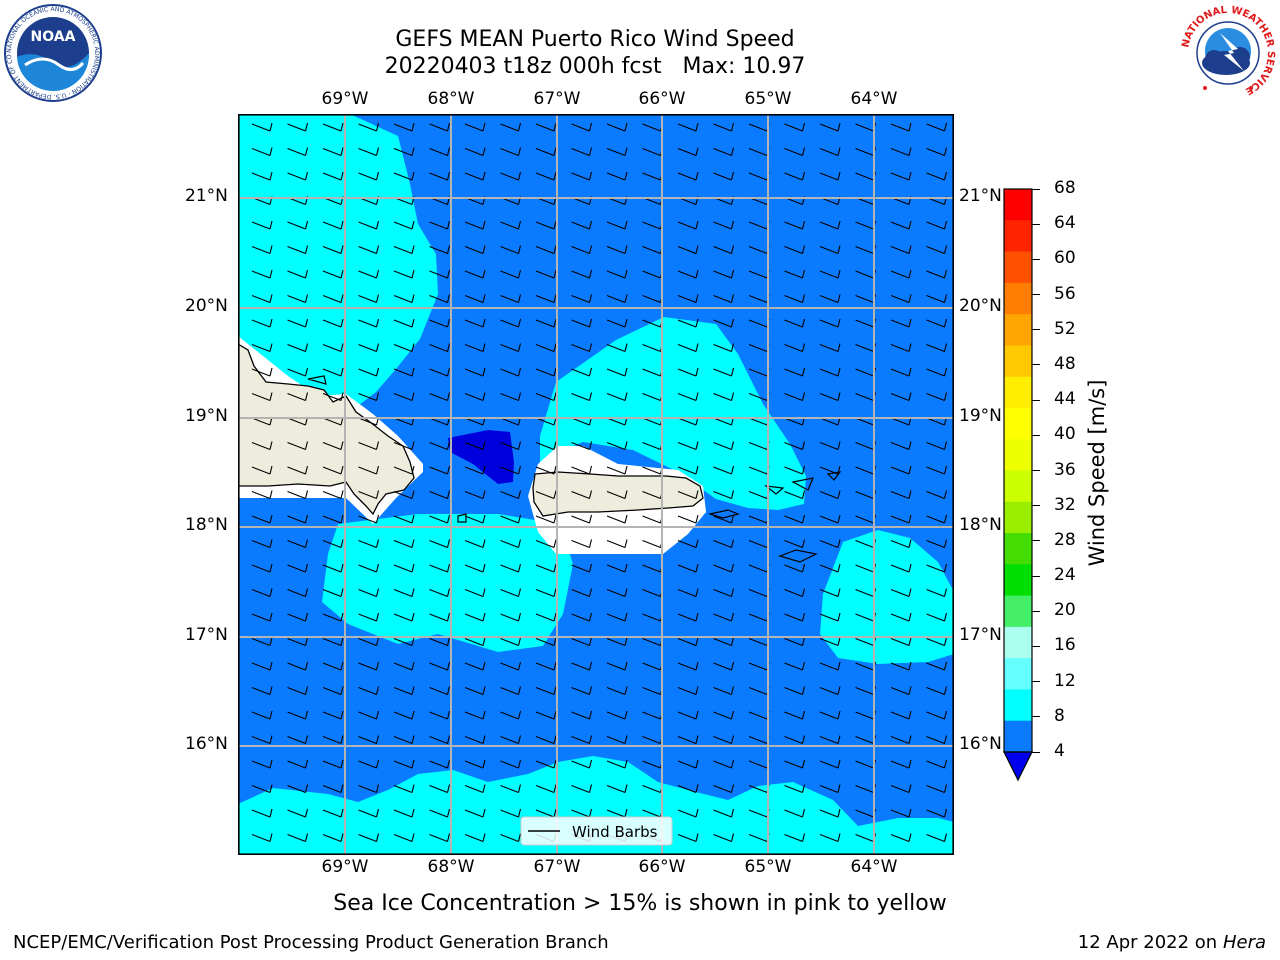 This screenshot has height=960, width=1280. I want to click on lat-label-left-17n: 17°N, so click(206, 635).